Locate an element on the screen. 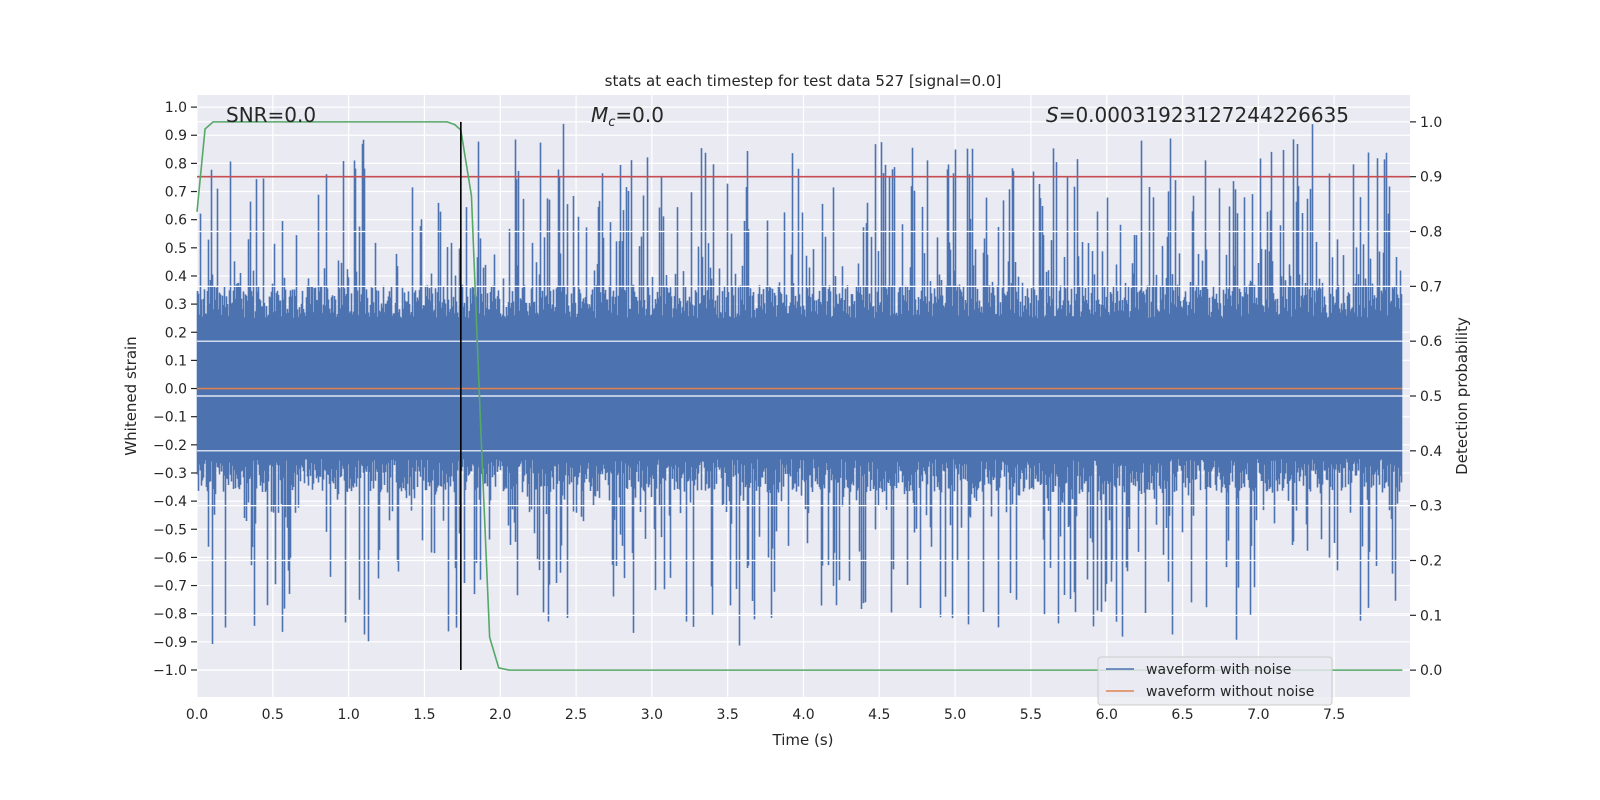  y-ticks-right: 1.0 0.9 0.8 0.7 0.6 0.5 0.4 0.3 0.2 0.1 0.0 is located at coordinates (1426, 397).